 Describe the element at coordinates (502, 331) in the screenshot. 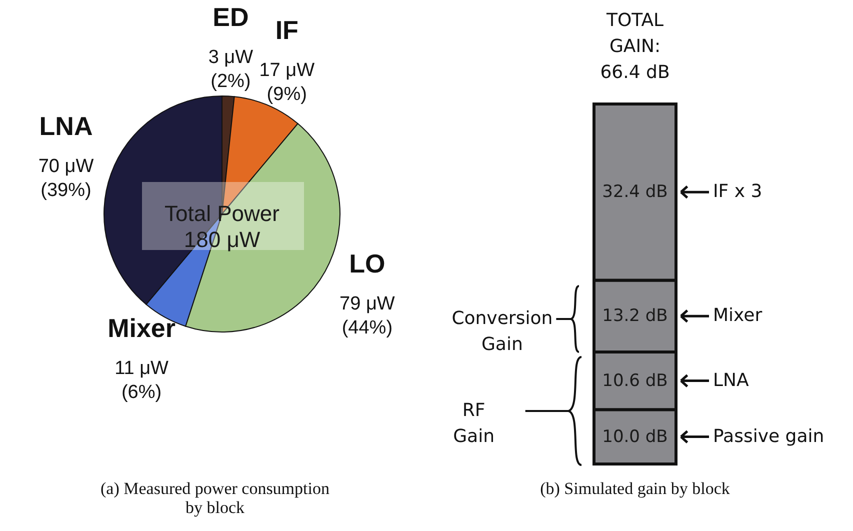

I see `text: Conversion Gain` at that location.